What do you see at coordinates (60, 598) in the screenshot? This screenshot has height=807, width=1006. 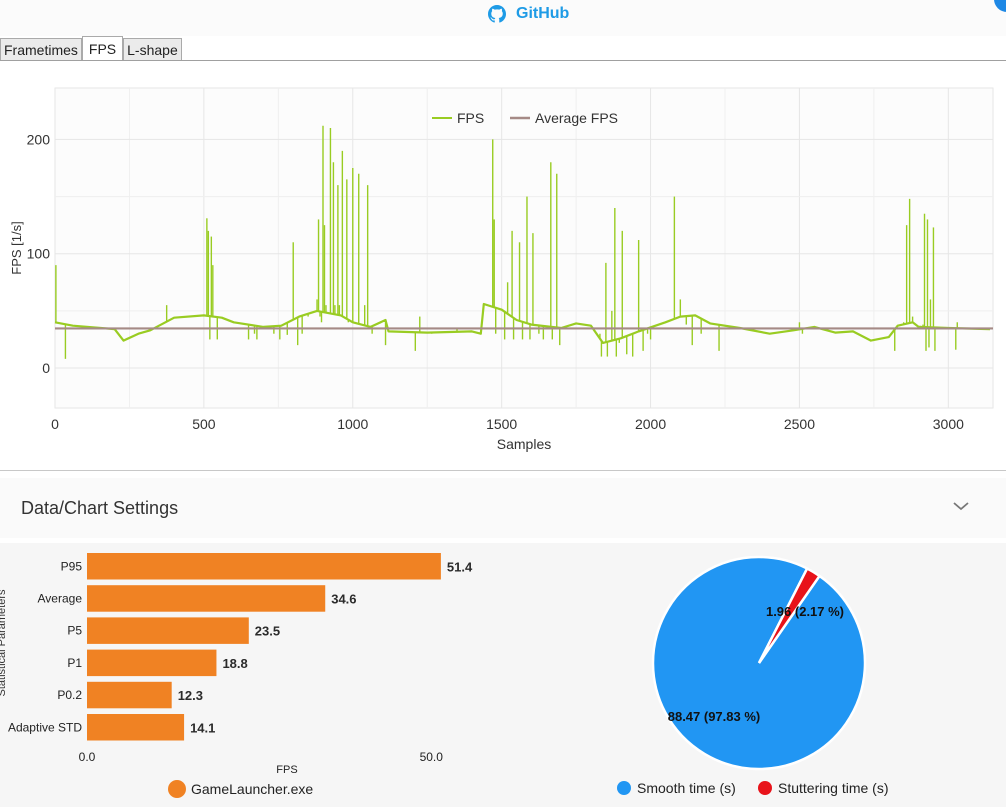 I see `bar-category-label: Average` at bounding box center [60, 598].